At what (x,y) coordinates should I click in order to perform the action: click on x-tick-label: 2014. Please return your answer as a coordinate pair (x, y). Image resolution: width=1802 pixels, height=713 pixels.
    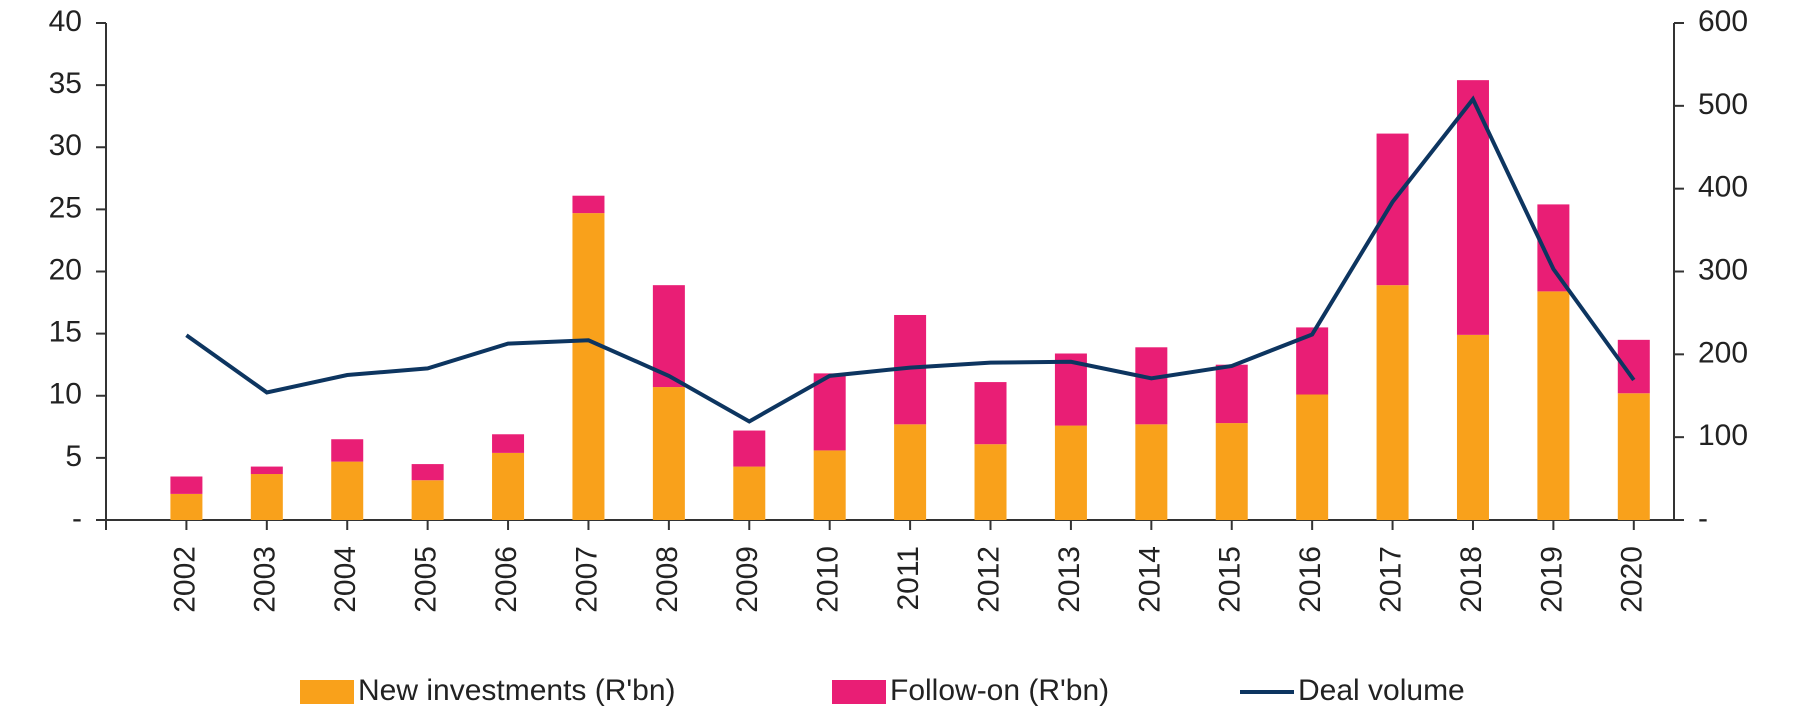
    Looking at the image, I should click on (1149, 579).